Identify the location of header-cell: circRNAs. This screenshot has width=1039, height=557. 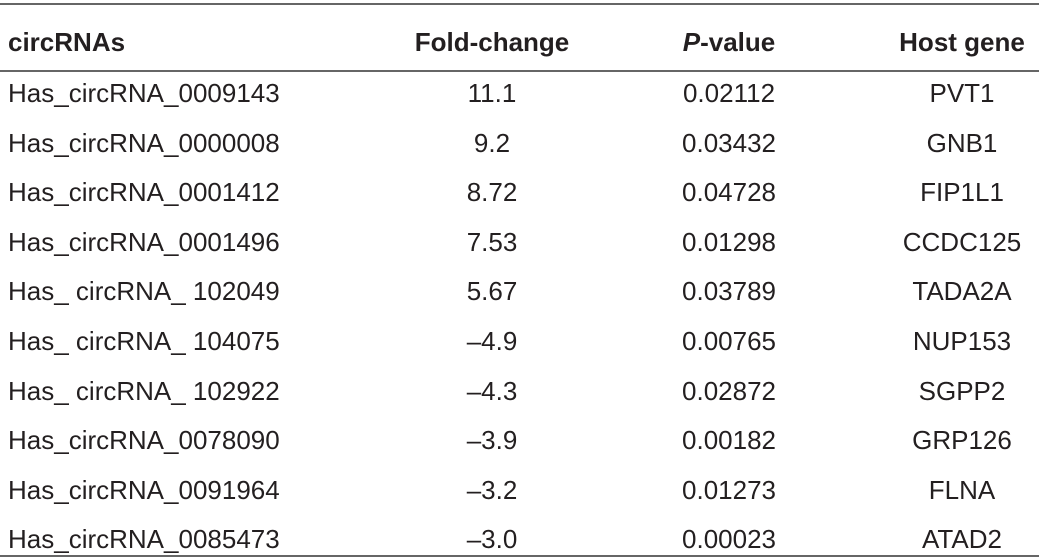
(67, 42).